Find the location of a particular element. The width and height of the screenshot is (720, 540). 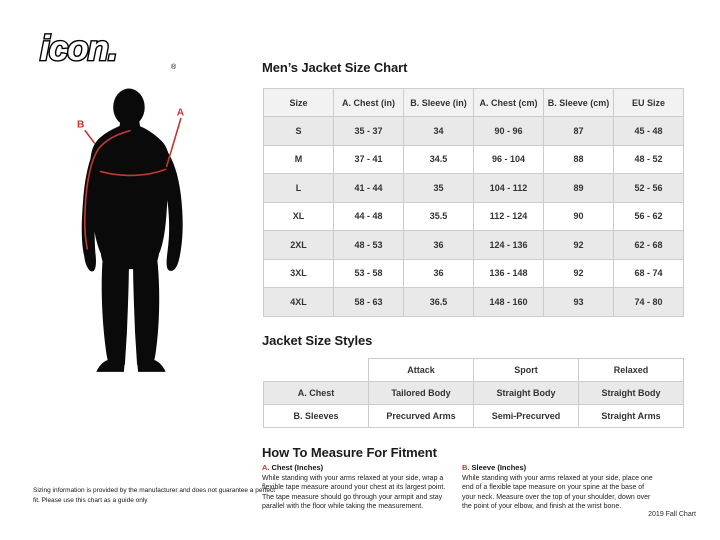

table-cell: 48 - 52 is located at coordinates (648, 159).